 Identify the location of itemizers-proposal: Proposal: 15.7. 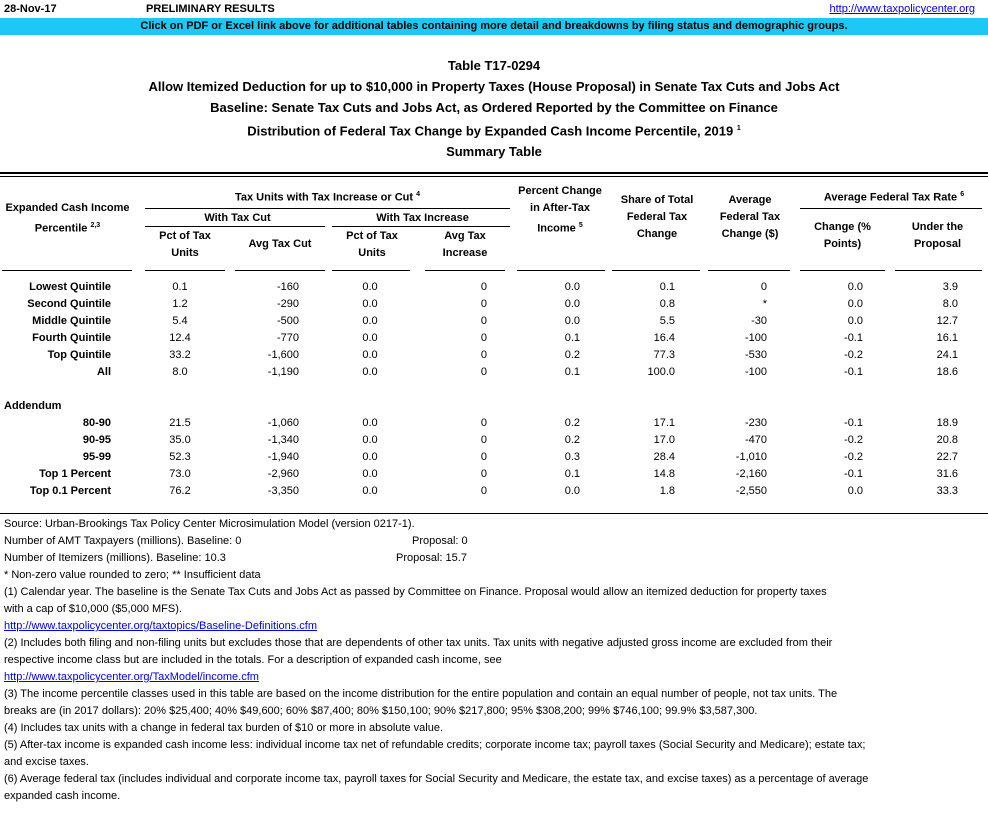
(431, 558).